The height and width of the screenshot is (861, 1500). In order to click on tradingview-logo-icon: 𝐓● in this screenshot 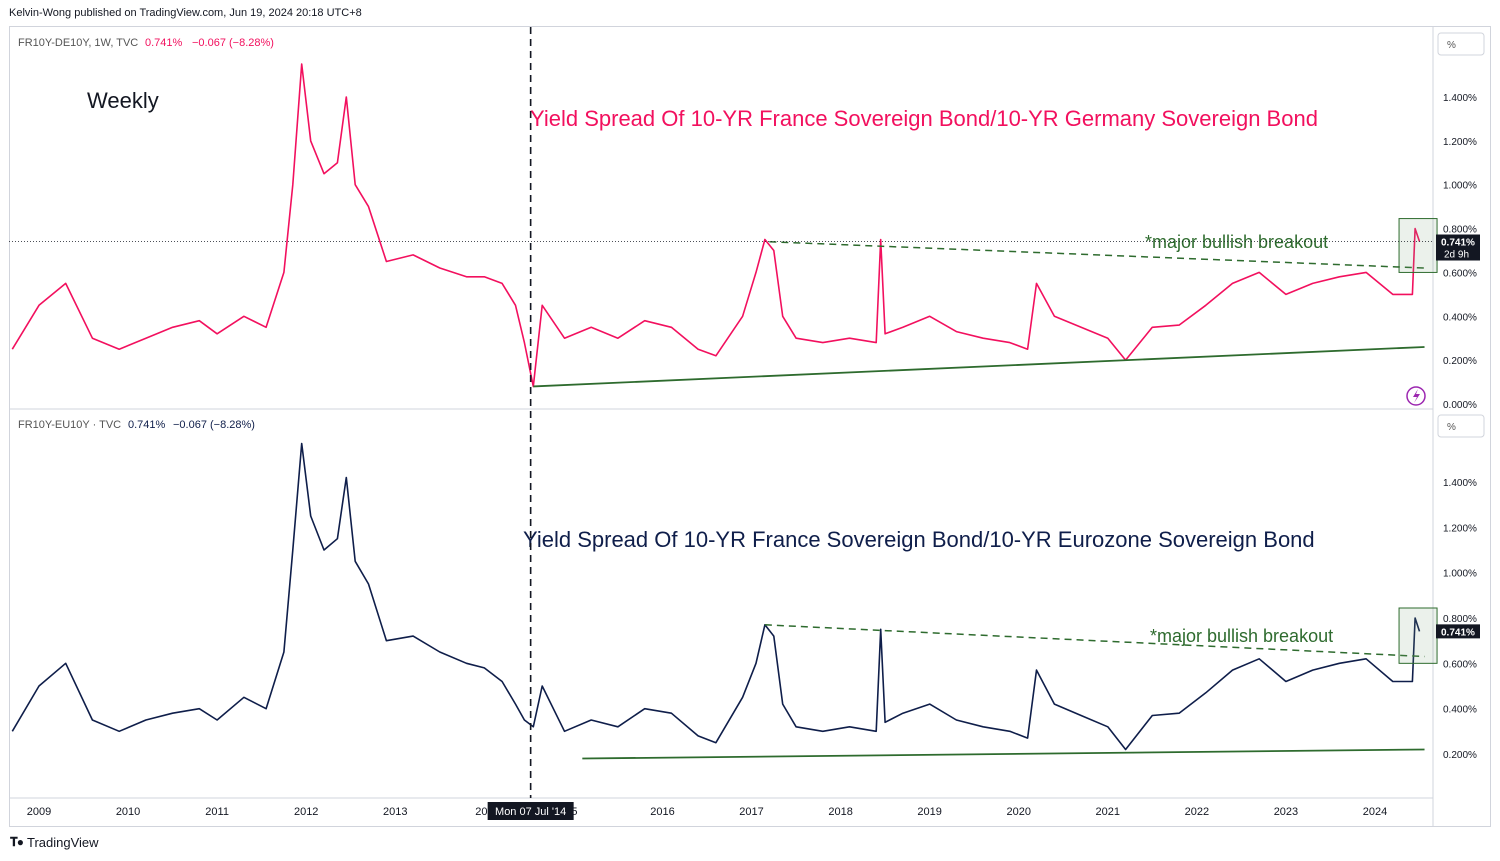, I will do `click(16, 842)`.